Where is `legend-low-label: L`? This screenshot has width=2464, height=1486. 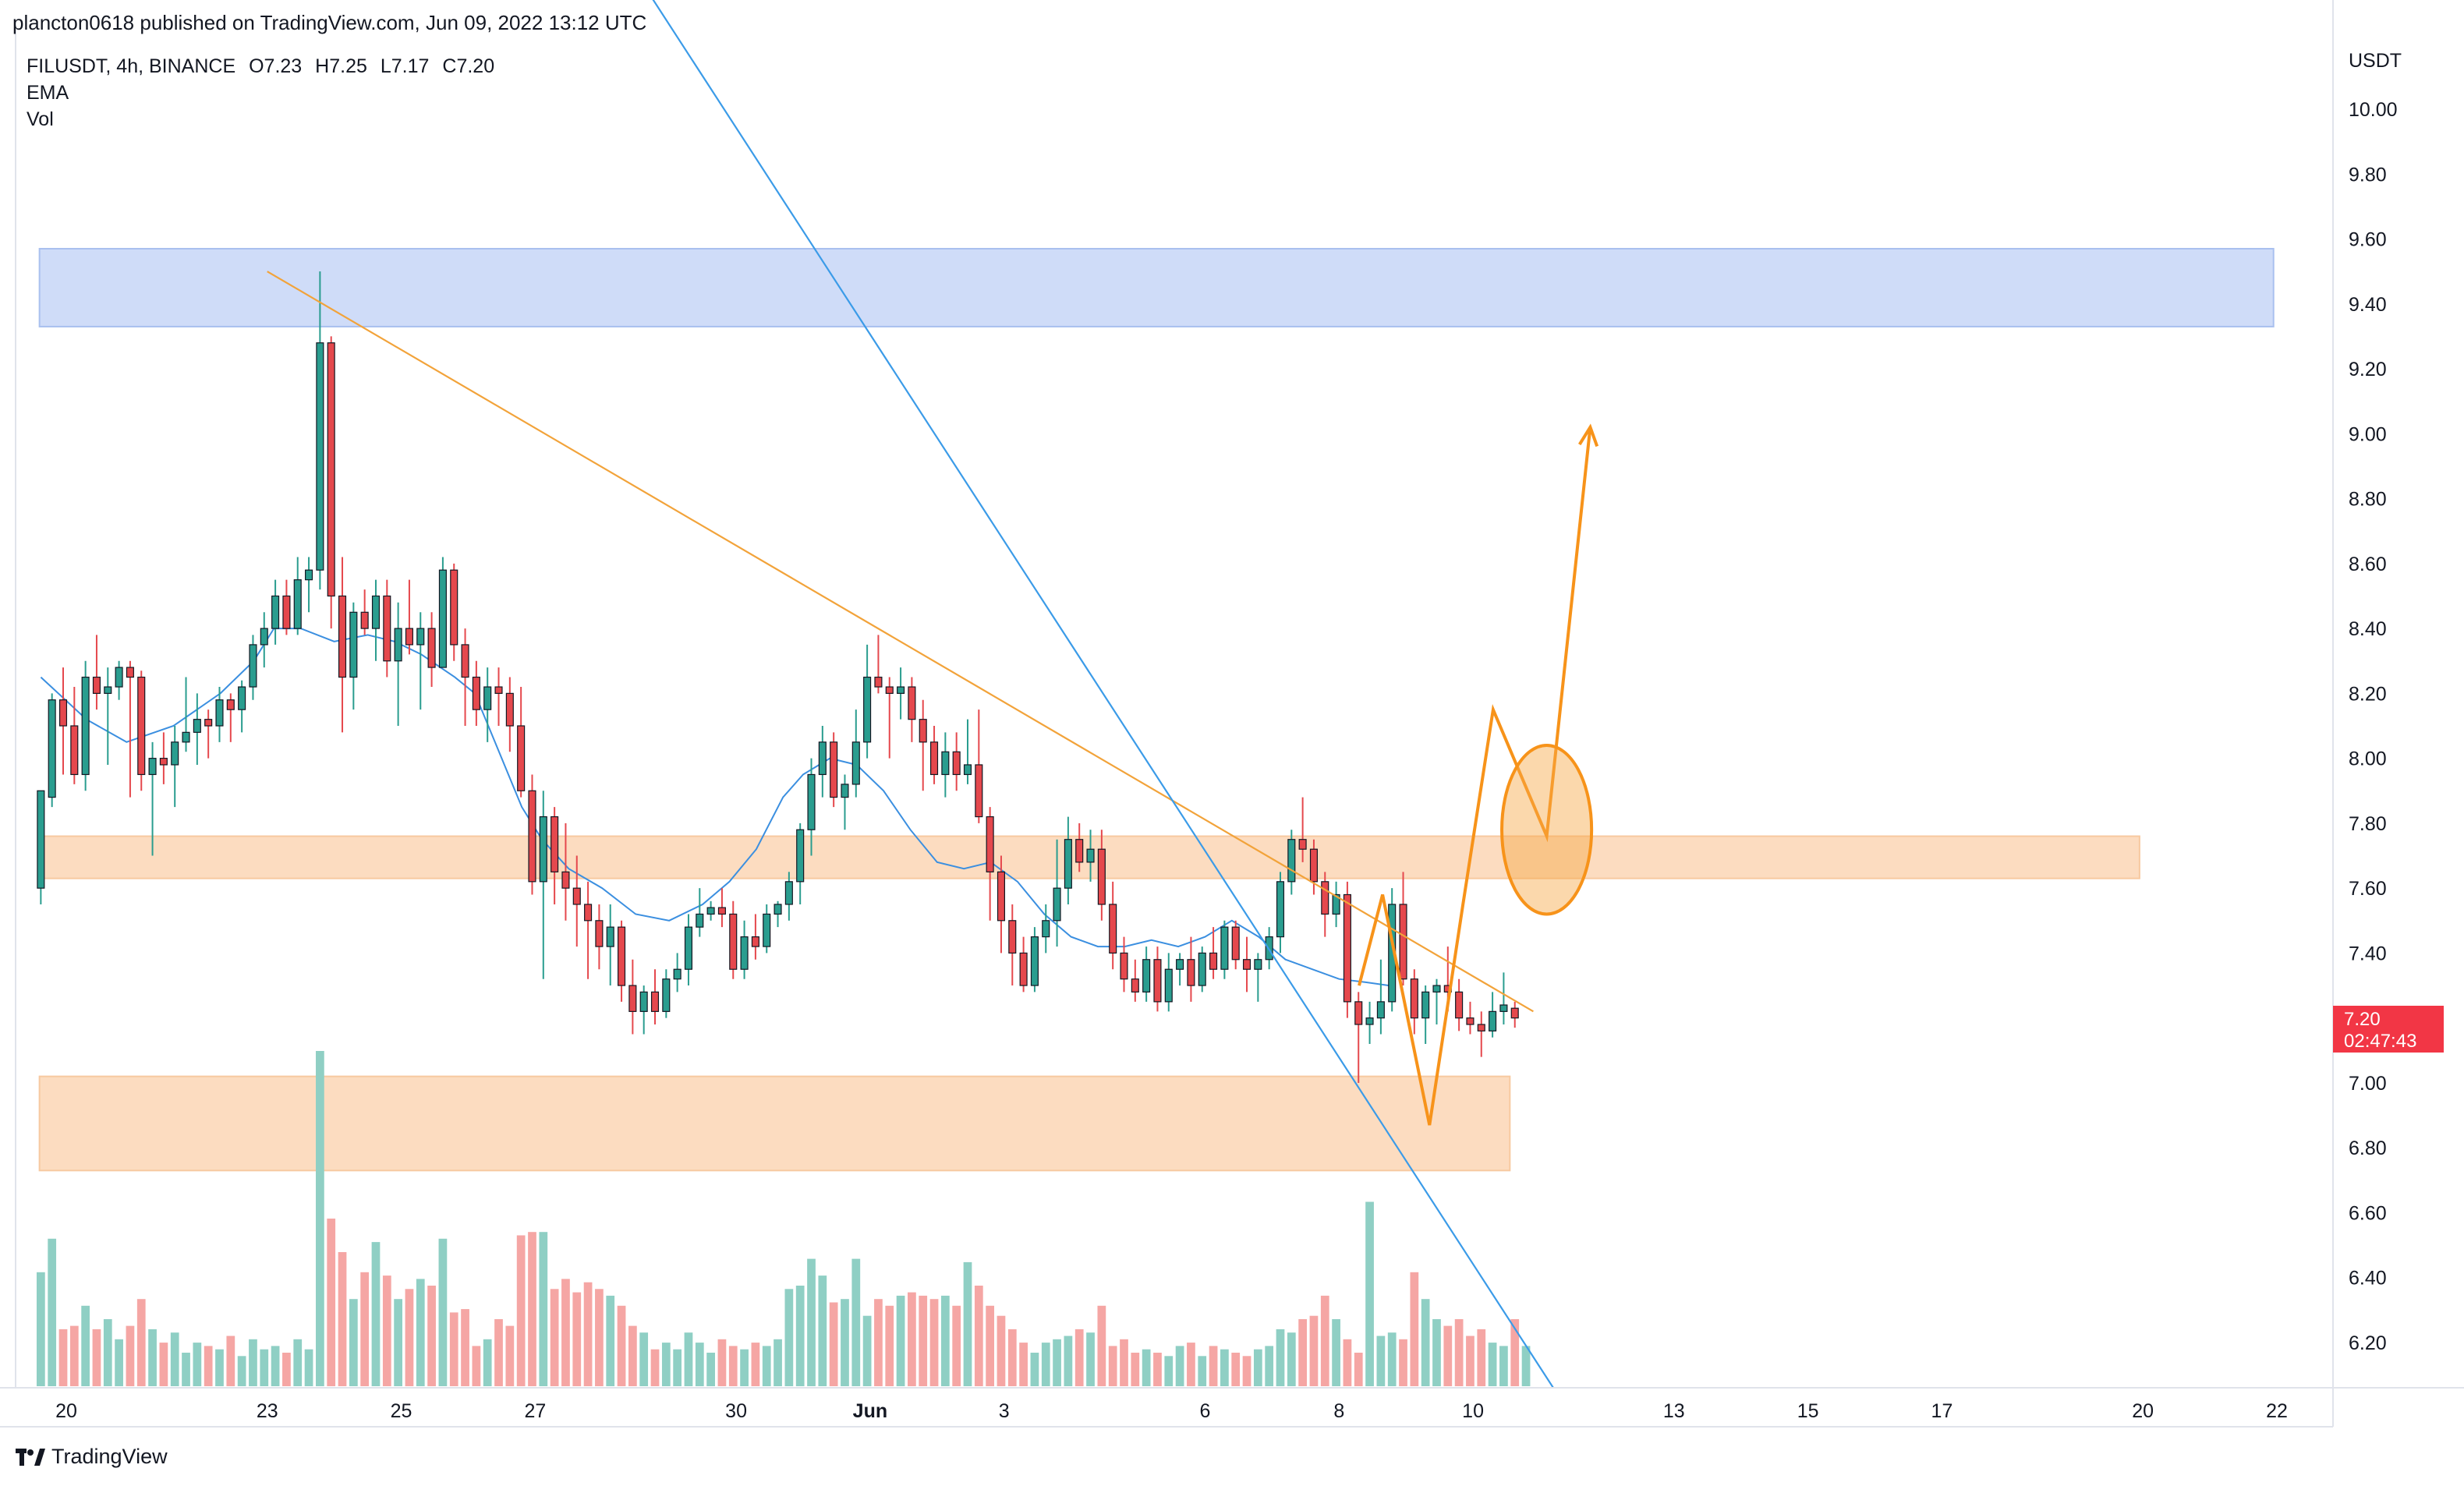
legend-low-label: L is located at coordinates (385, 66).